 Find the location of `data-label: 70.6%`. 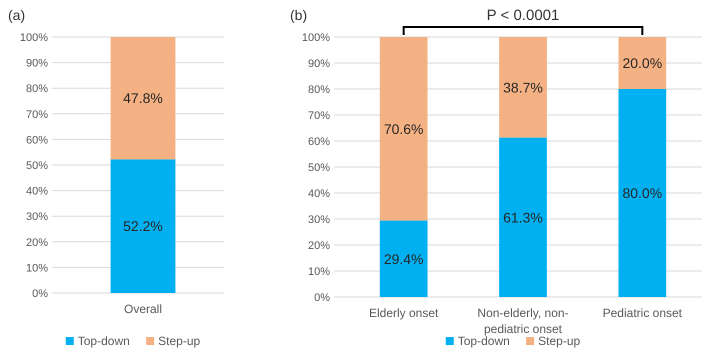

data-label: 70.6% is located at coordinates (404, 128).